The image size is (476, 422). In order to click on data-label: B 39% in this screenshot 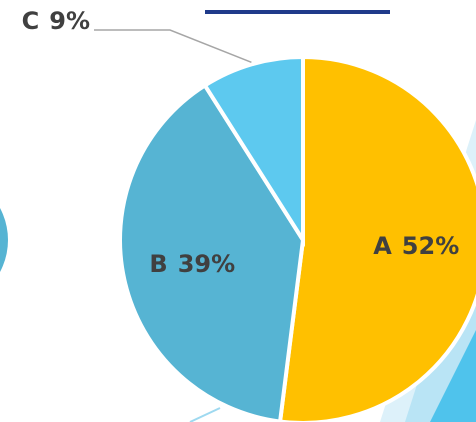, I will do `click(192, 264)`.